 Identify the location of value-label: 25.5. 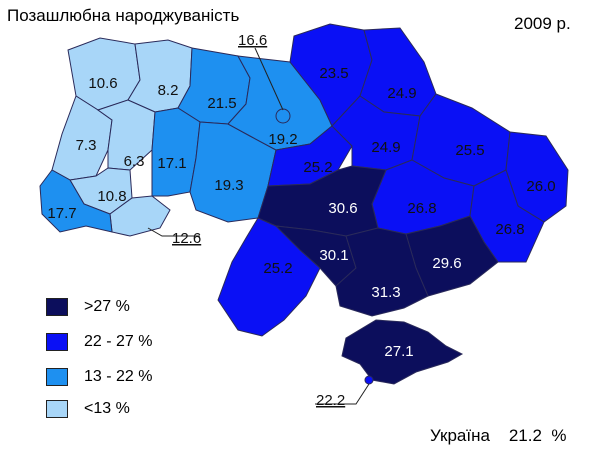
(469, 150).